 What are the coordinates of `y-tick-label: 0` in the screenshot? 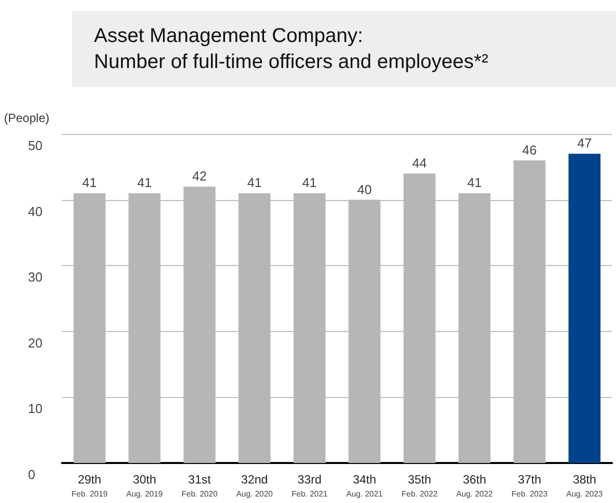 It's located at (32, 474).